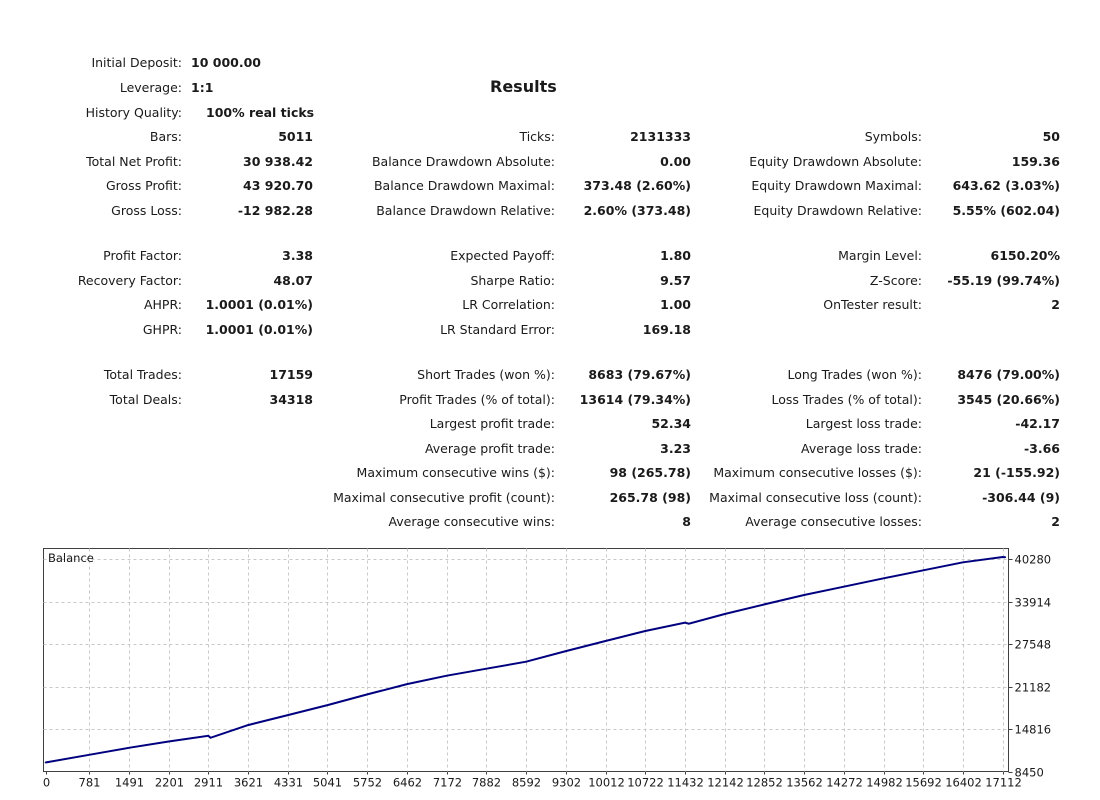 The image size is (1100, 800). What do you see at coordinates (464, 185) in the screenshot?
I see `col2-label-2: Balance Drawdown Maximal:` at bounding box center [464, 185].